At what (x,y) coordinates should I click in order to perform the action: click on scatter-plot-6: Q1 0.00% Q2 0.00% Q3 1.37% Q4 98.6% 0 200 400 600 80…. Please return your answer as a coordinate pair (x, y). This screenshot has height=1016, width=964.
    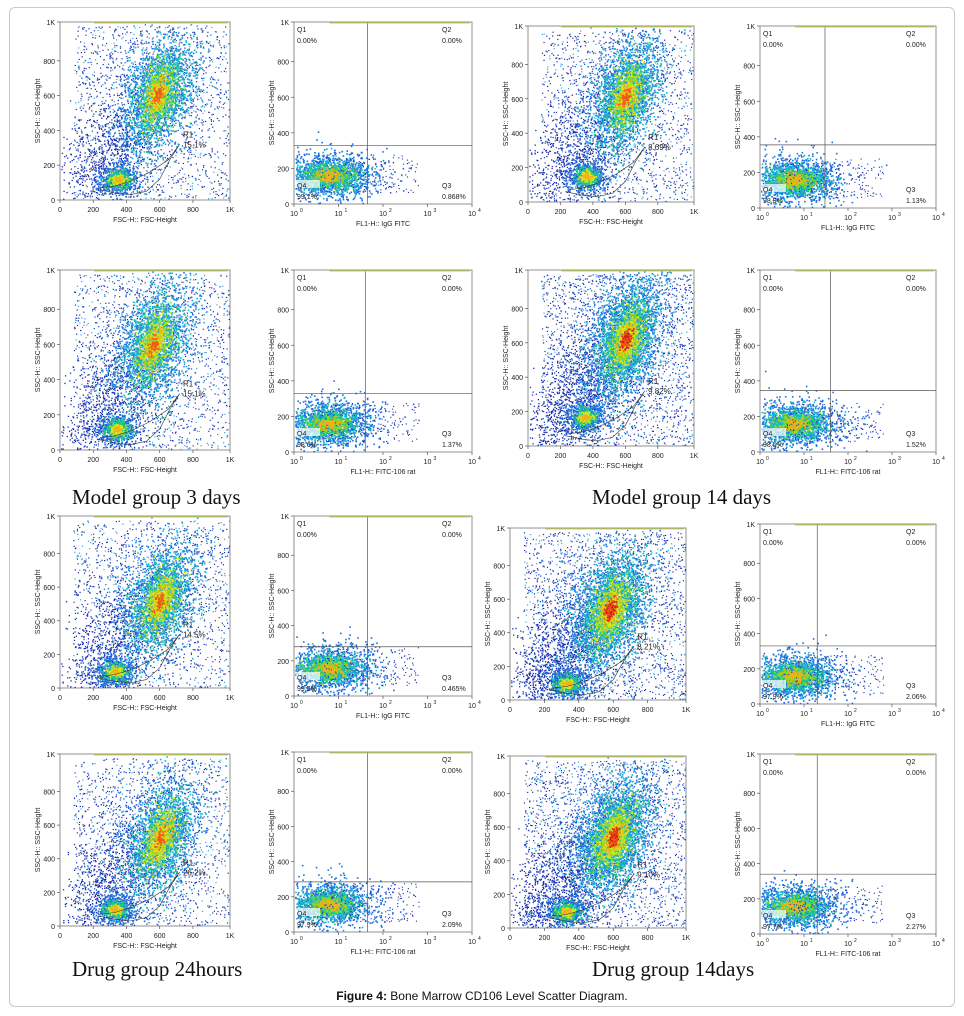
    Looking at the image, I should click on (371, 374).